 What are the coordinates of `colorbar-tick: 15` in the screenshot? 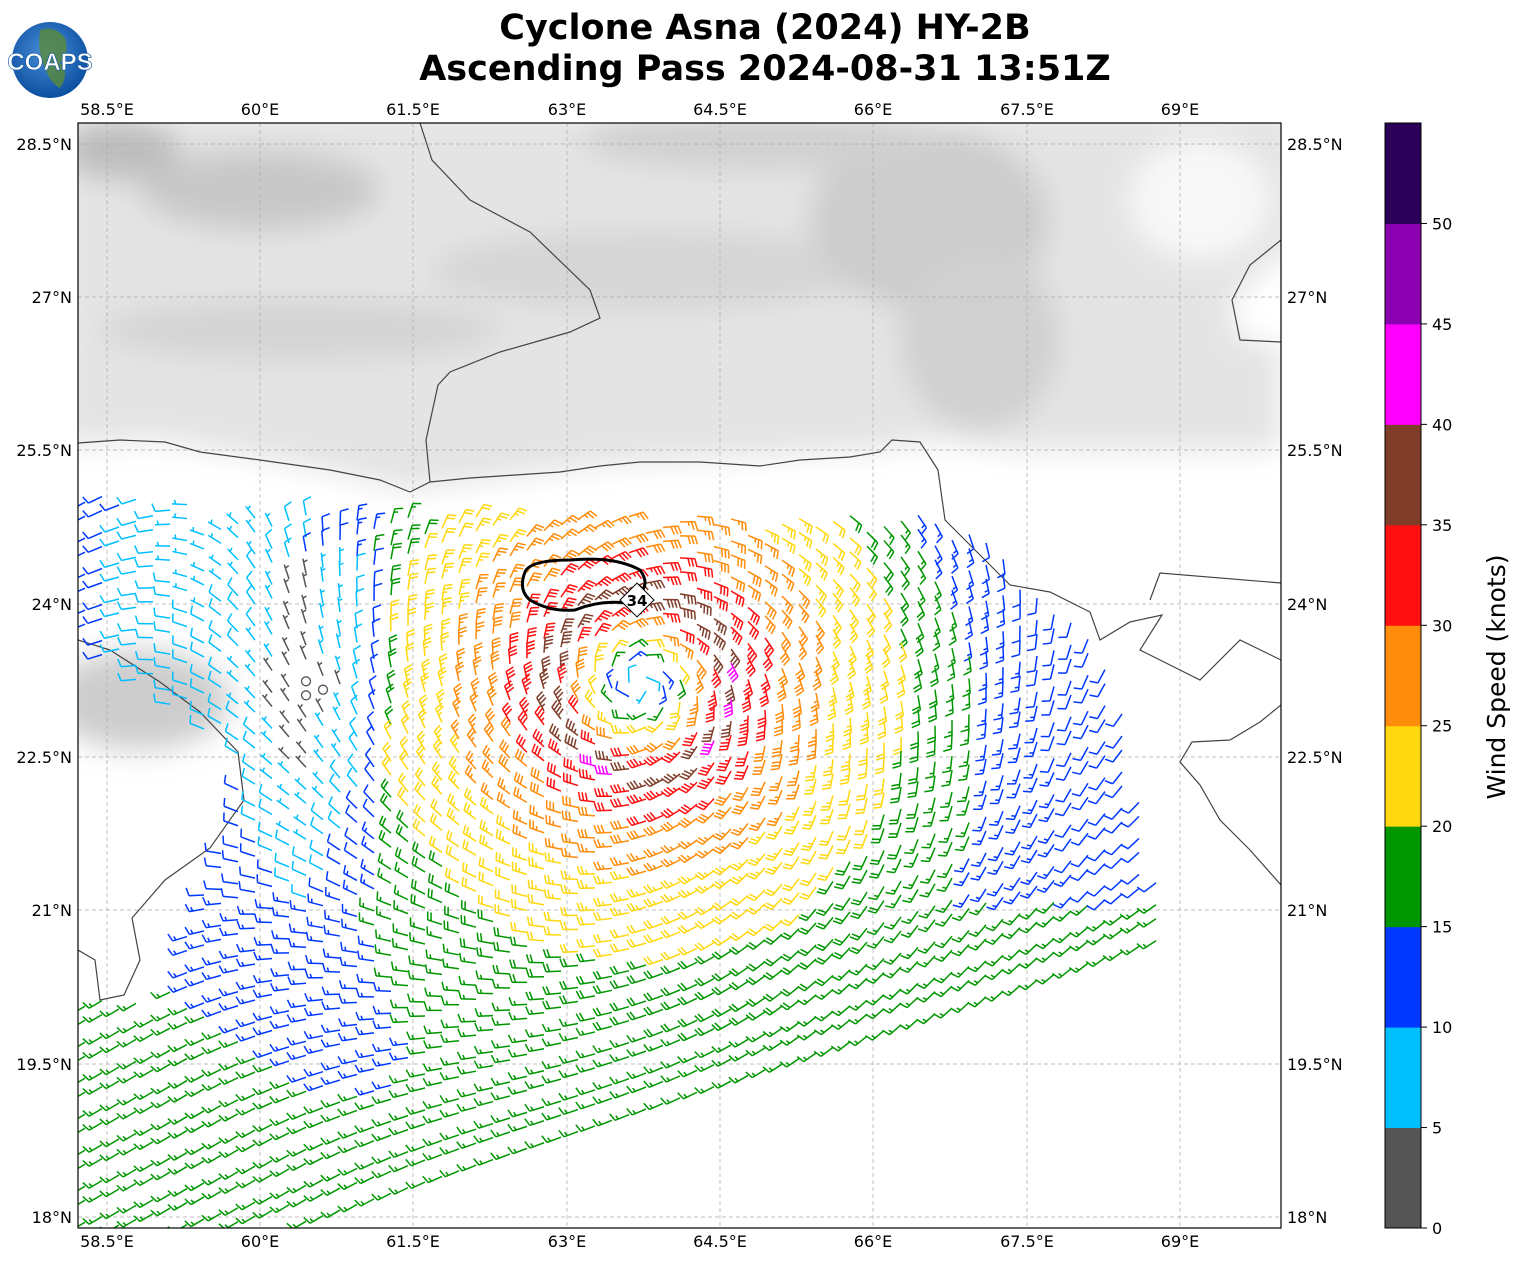 It's located at (1442, 927).